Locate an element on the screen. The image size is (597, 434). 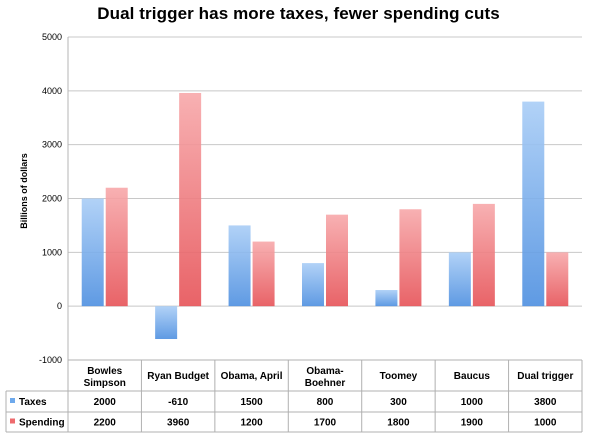
data-label-spending: 1800 is located at coordinates (398, 423).